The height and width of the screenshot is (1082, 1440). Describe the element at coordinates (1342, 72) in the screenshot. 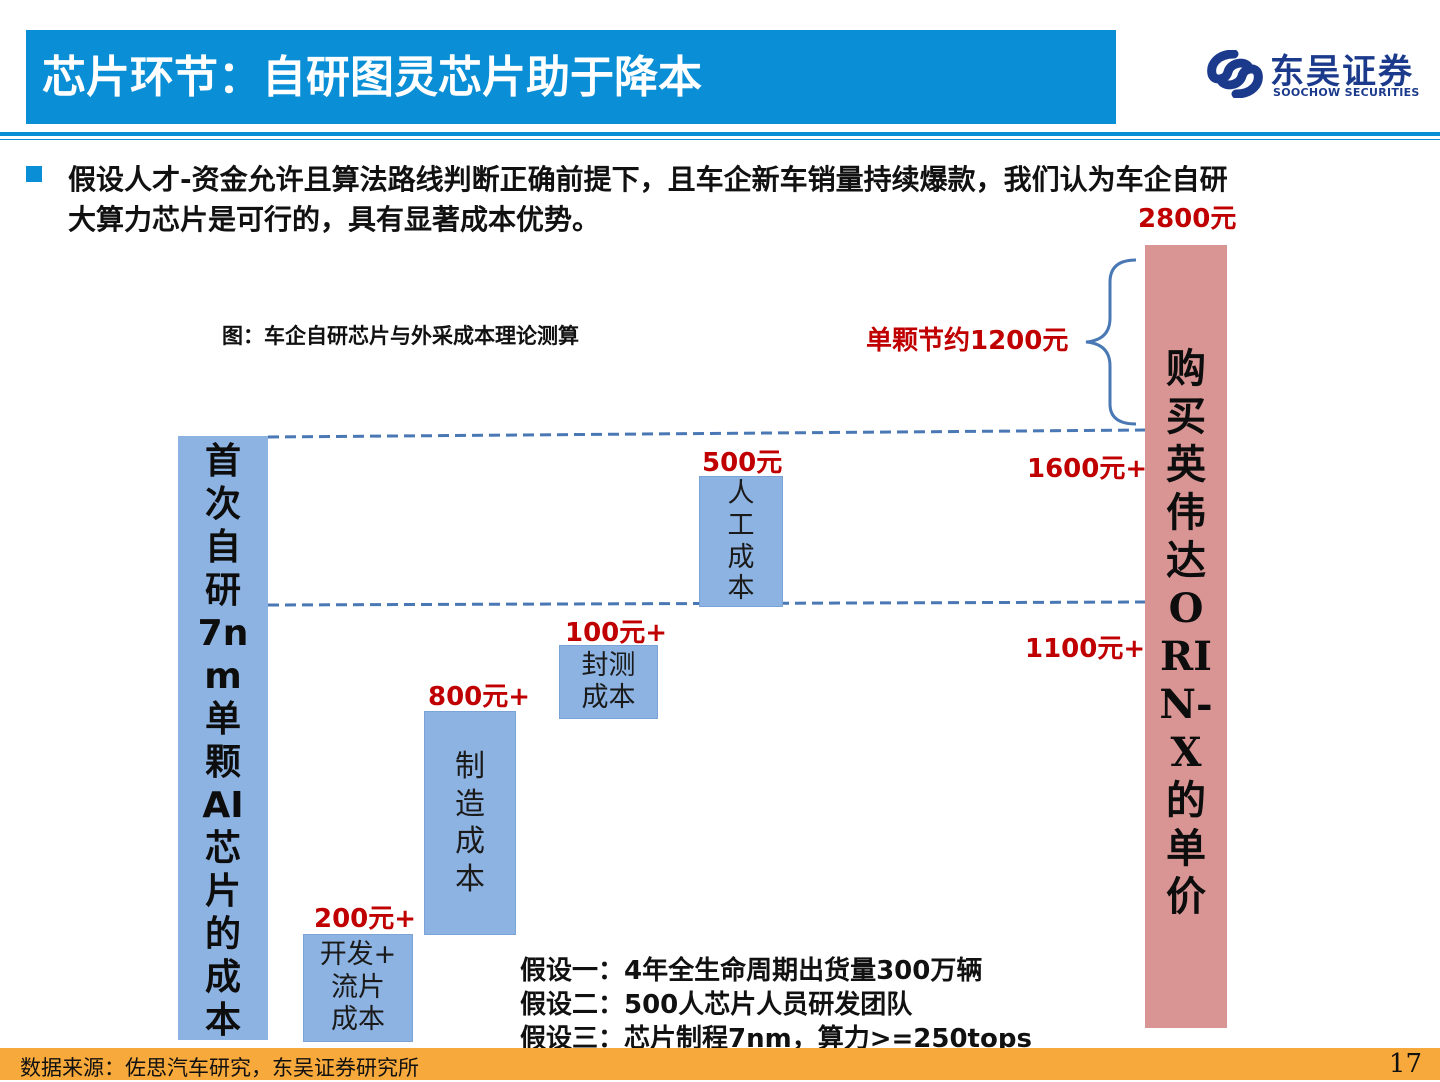

I see `logo-name-cn: 东吴证券` at that location.